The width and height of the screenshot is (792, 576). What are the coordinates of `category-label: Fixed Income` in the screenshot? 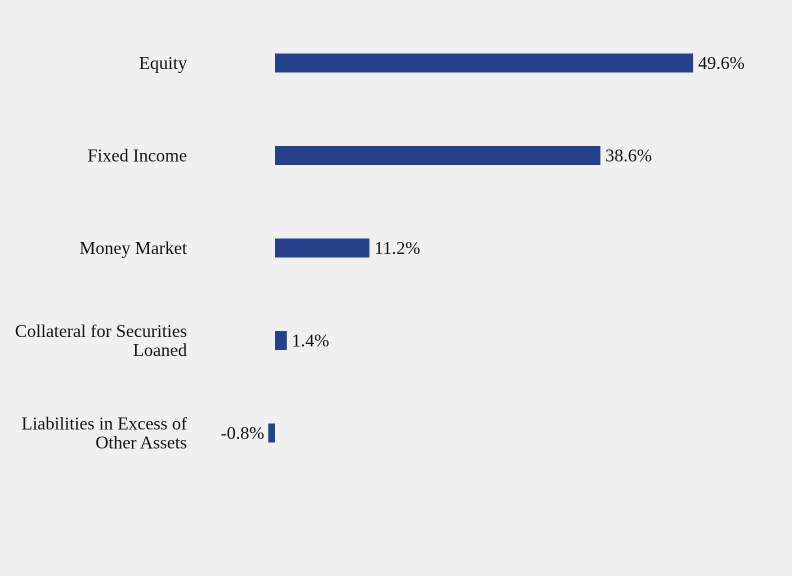 It's located at (137, 156).